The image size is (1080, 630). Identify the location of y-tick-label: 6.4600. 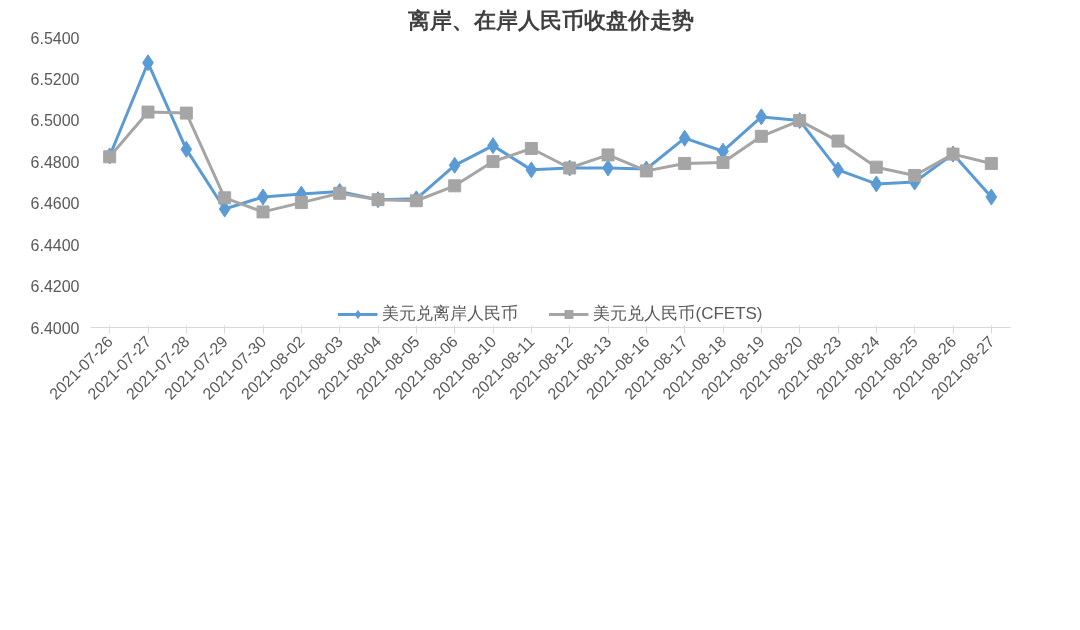
(55, 204).